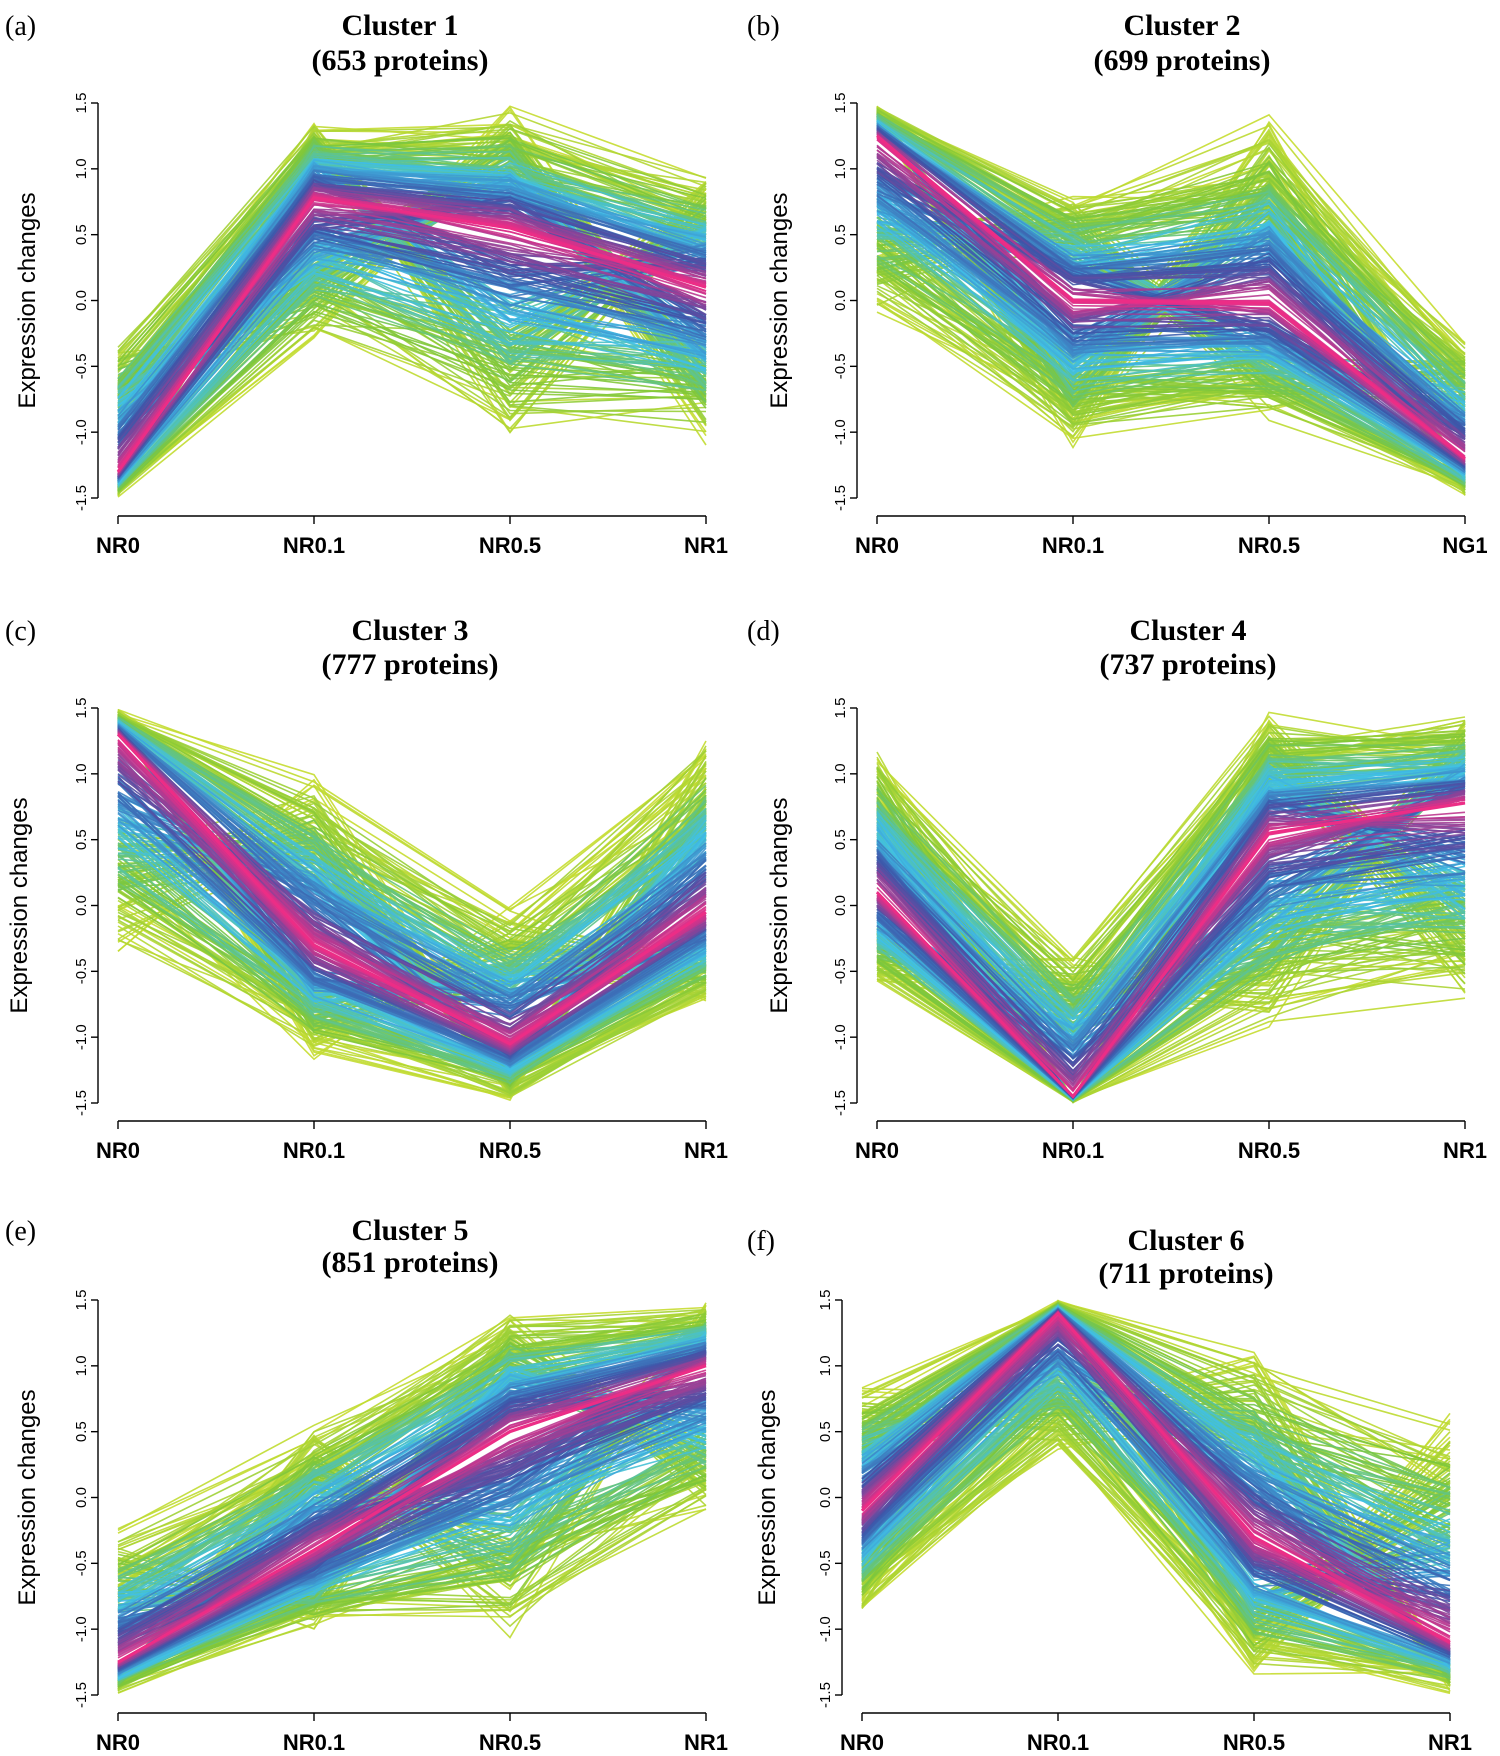  I want to click on chart-title: Cluster 6, so click(1186, 1240).